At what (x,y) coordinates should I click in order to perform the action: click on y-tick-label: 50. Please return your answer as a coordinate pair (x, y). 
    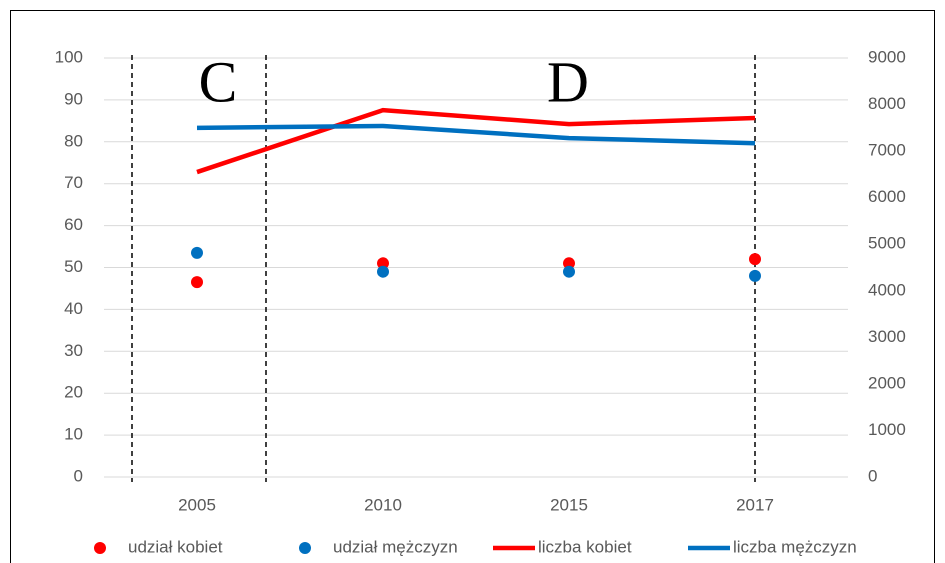
    Looking at the image, I should click on (73, 266).